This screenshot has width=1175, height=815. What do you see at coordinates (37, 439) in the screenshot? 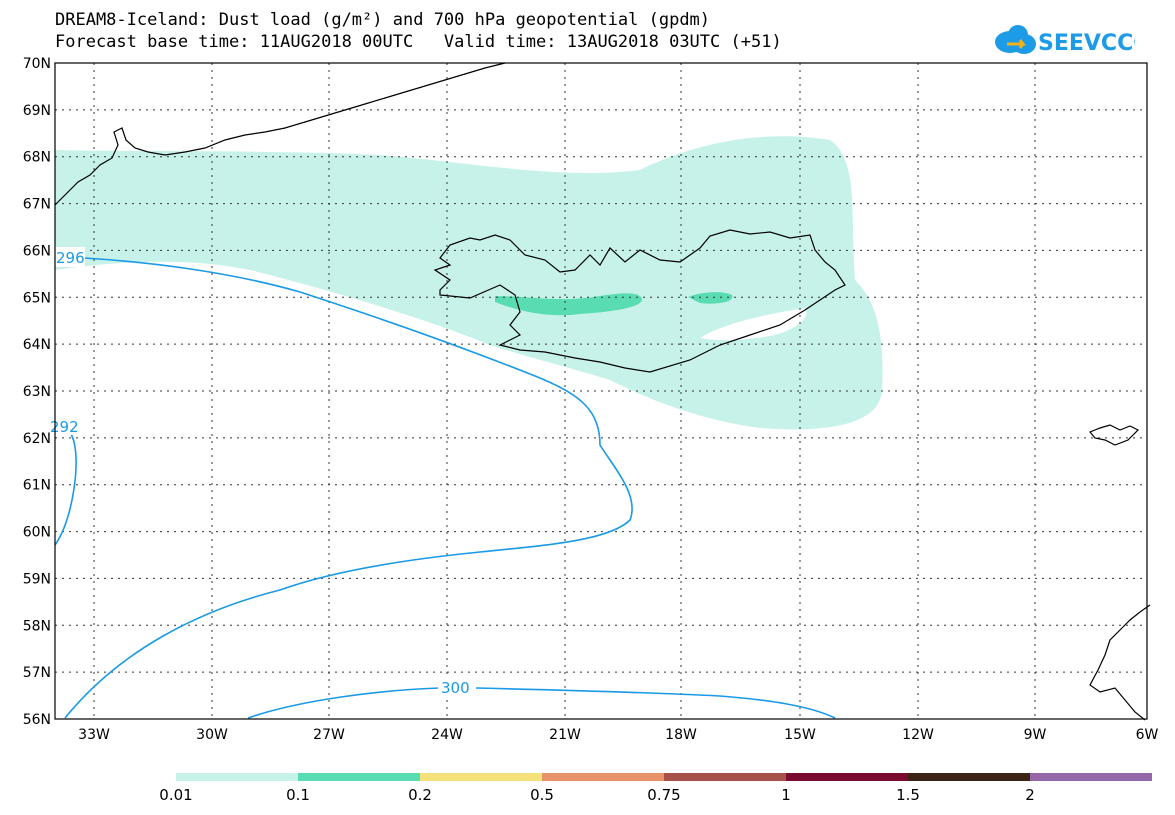
I see `lat-tick-label: 62N` at bounding box center [37, 439].